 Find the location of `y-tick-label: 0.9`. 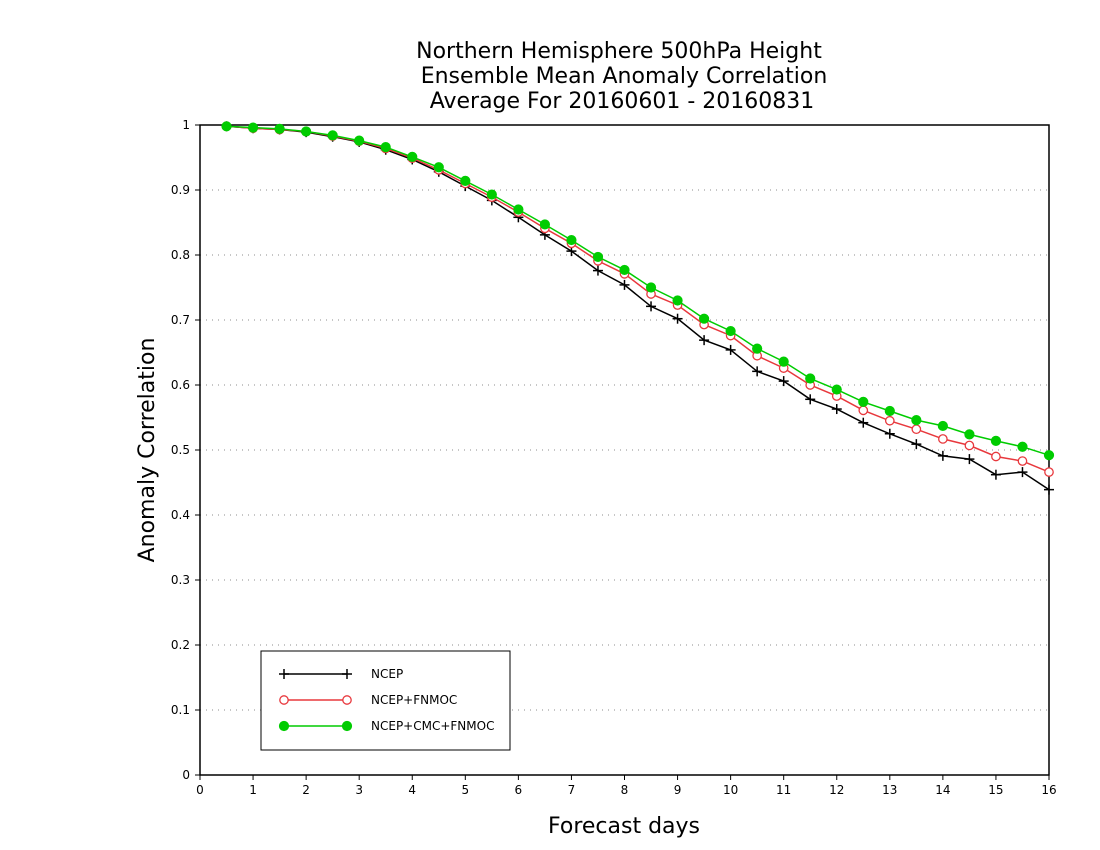

y-tick-label: 0.9 is located at coordinates (180, 190).